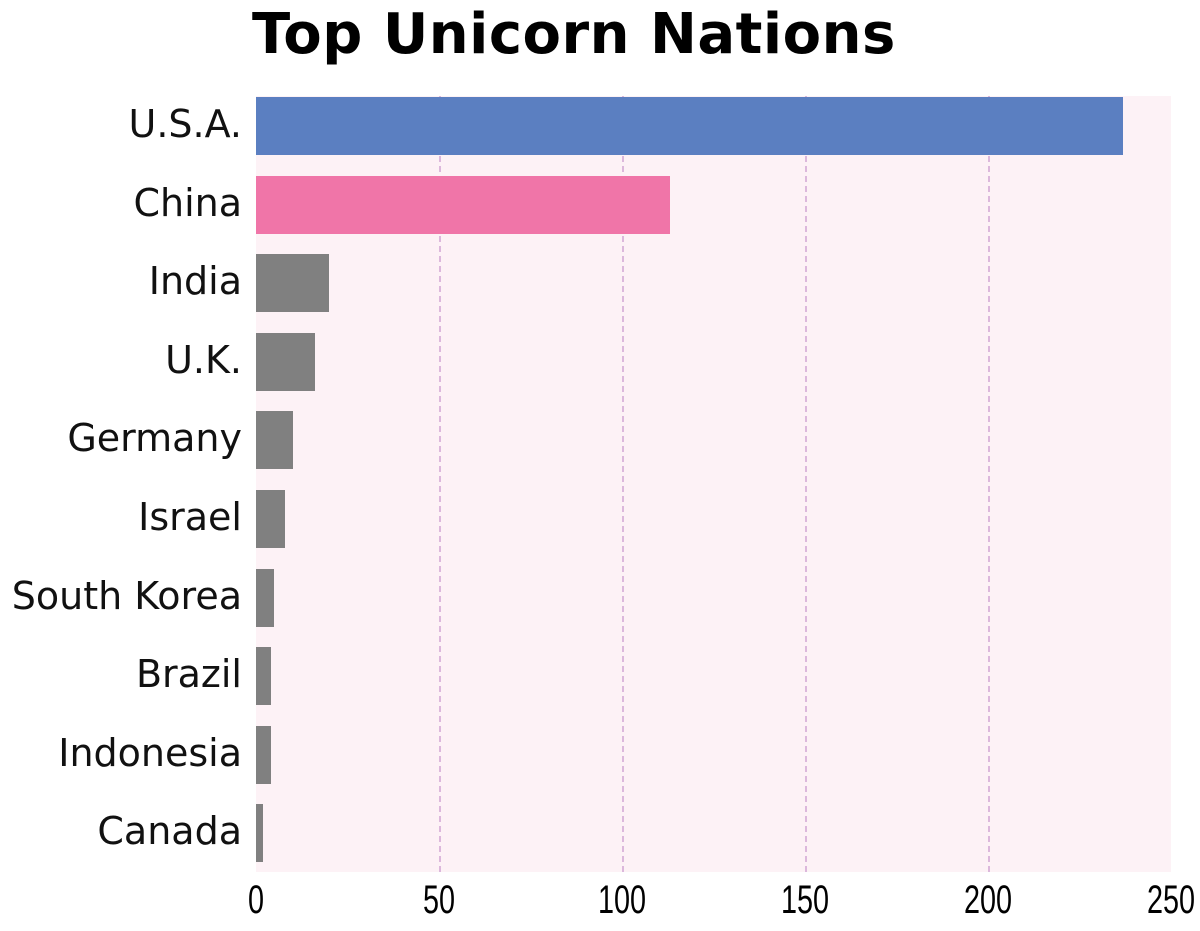 The image size is (1200, 931). Describe the element at coordinates (126, 595) in the screenshot. I see `category-label: South Korea` at that location.